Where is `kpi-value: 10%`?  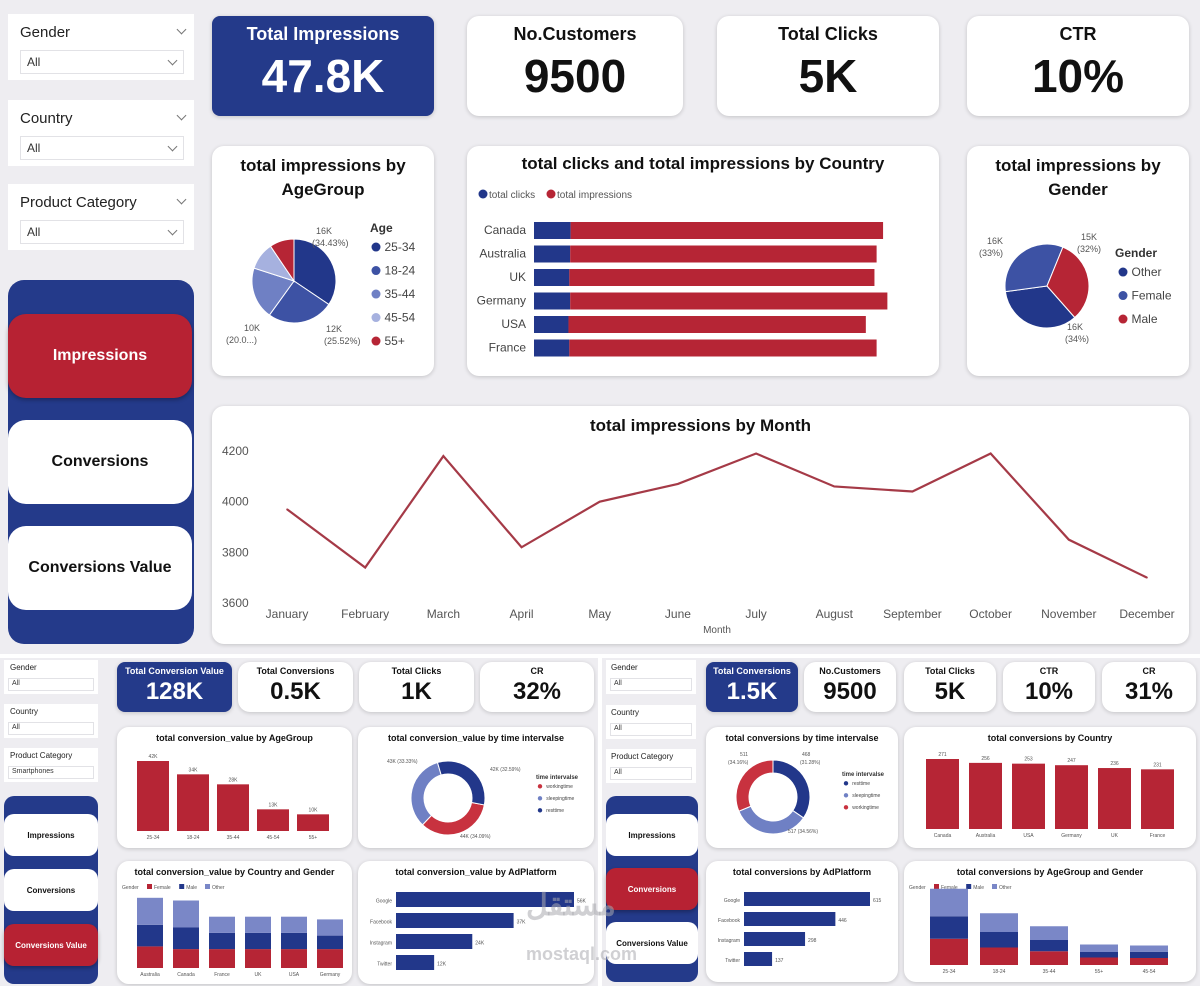 kpi-value: 10% is located at coordinates (1078, 76).